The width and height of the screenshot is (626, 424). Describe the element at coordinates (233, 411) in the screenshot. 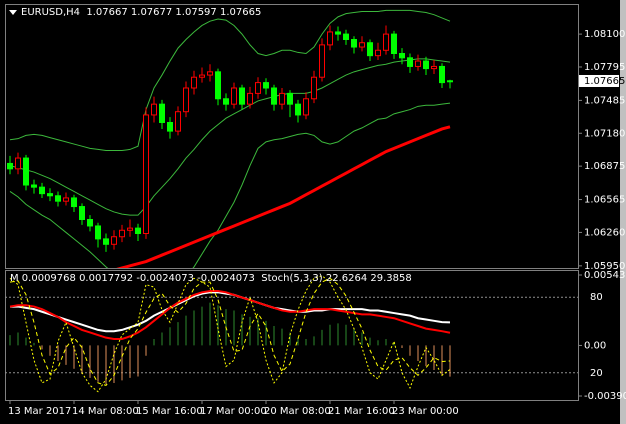

I see `x-tick-label: 17 Mar 00:00` at that location.